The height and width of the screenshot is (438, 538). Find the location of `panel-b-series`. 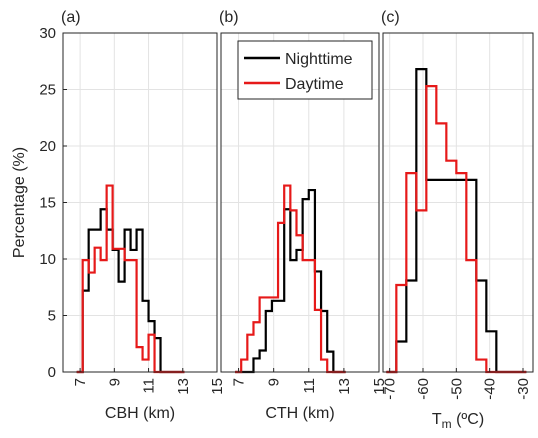

panel-b-series is located at coordinates (290, 279).